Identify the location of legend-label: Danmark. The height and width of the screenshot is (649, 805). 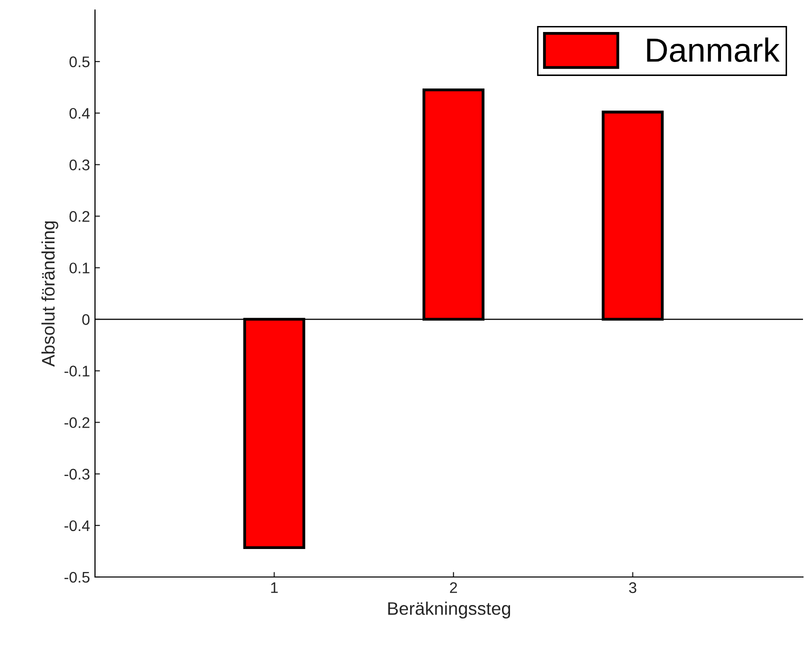
(713, 50).